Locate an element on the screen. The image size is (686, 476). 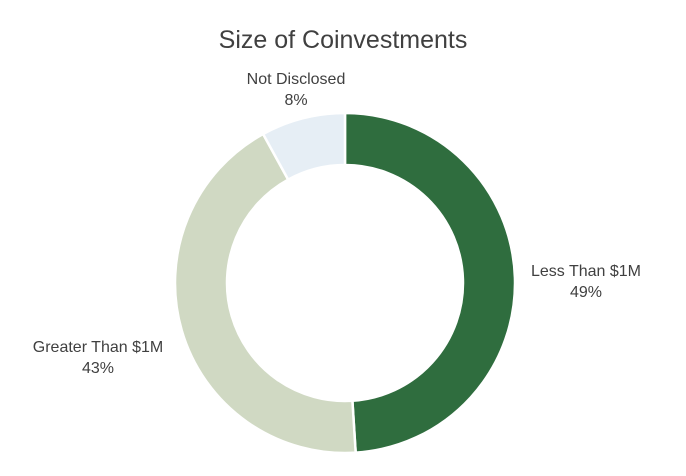
slice-value-not-disclosed: 8% is located at coordinates (295, 100).